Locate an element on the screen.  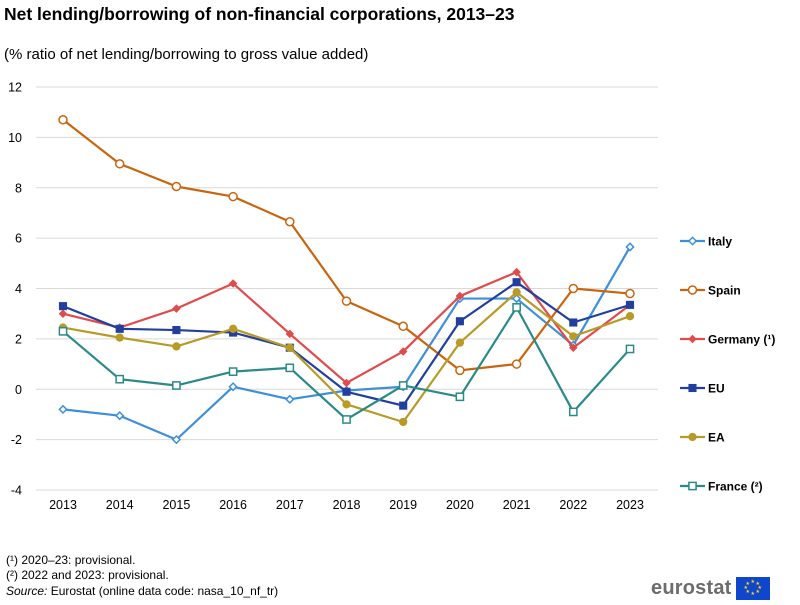
legend-item: Spain is located at coordinates (710, 291).